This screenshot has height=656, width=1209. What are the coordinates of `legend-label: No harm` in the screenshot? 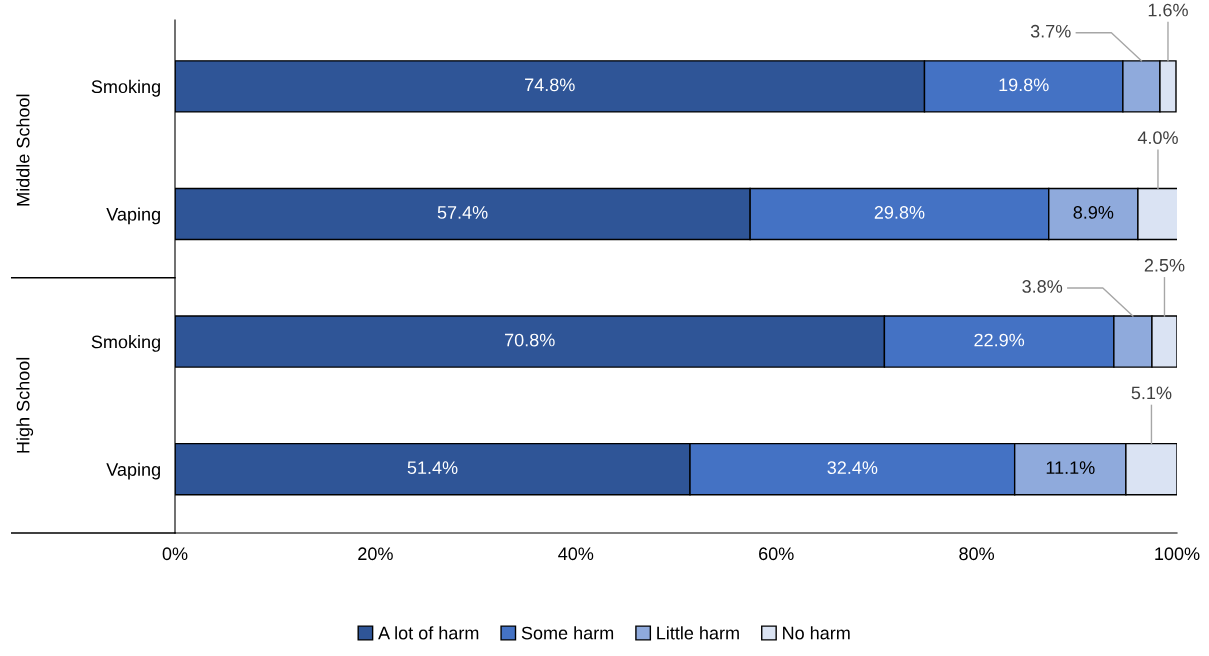 It's located at (816, 633).